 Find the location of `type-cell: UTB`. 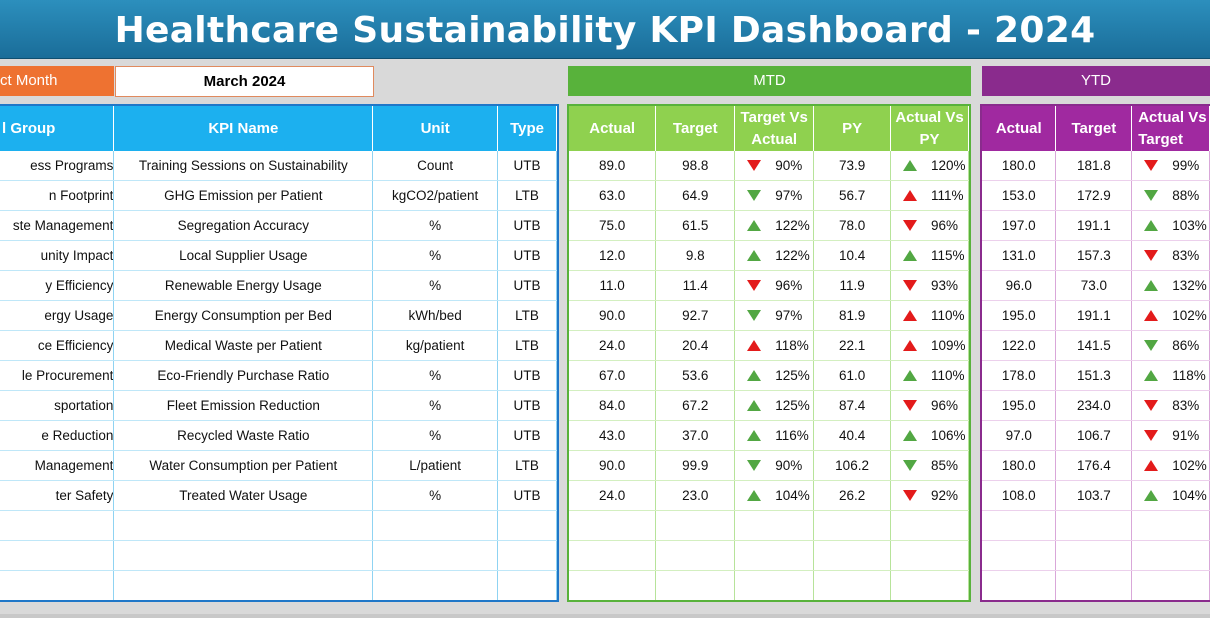

type-cell: UTB is located at coordinates (527, 166).